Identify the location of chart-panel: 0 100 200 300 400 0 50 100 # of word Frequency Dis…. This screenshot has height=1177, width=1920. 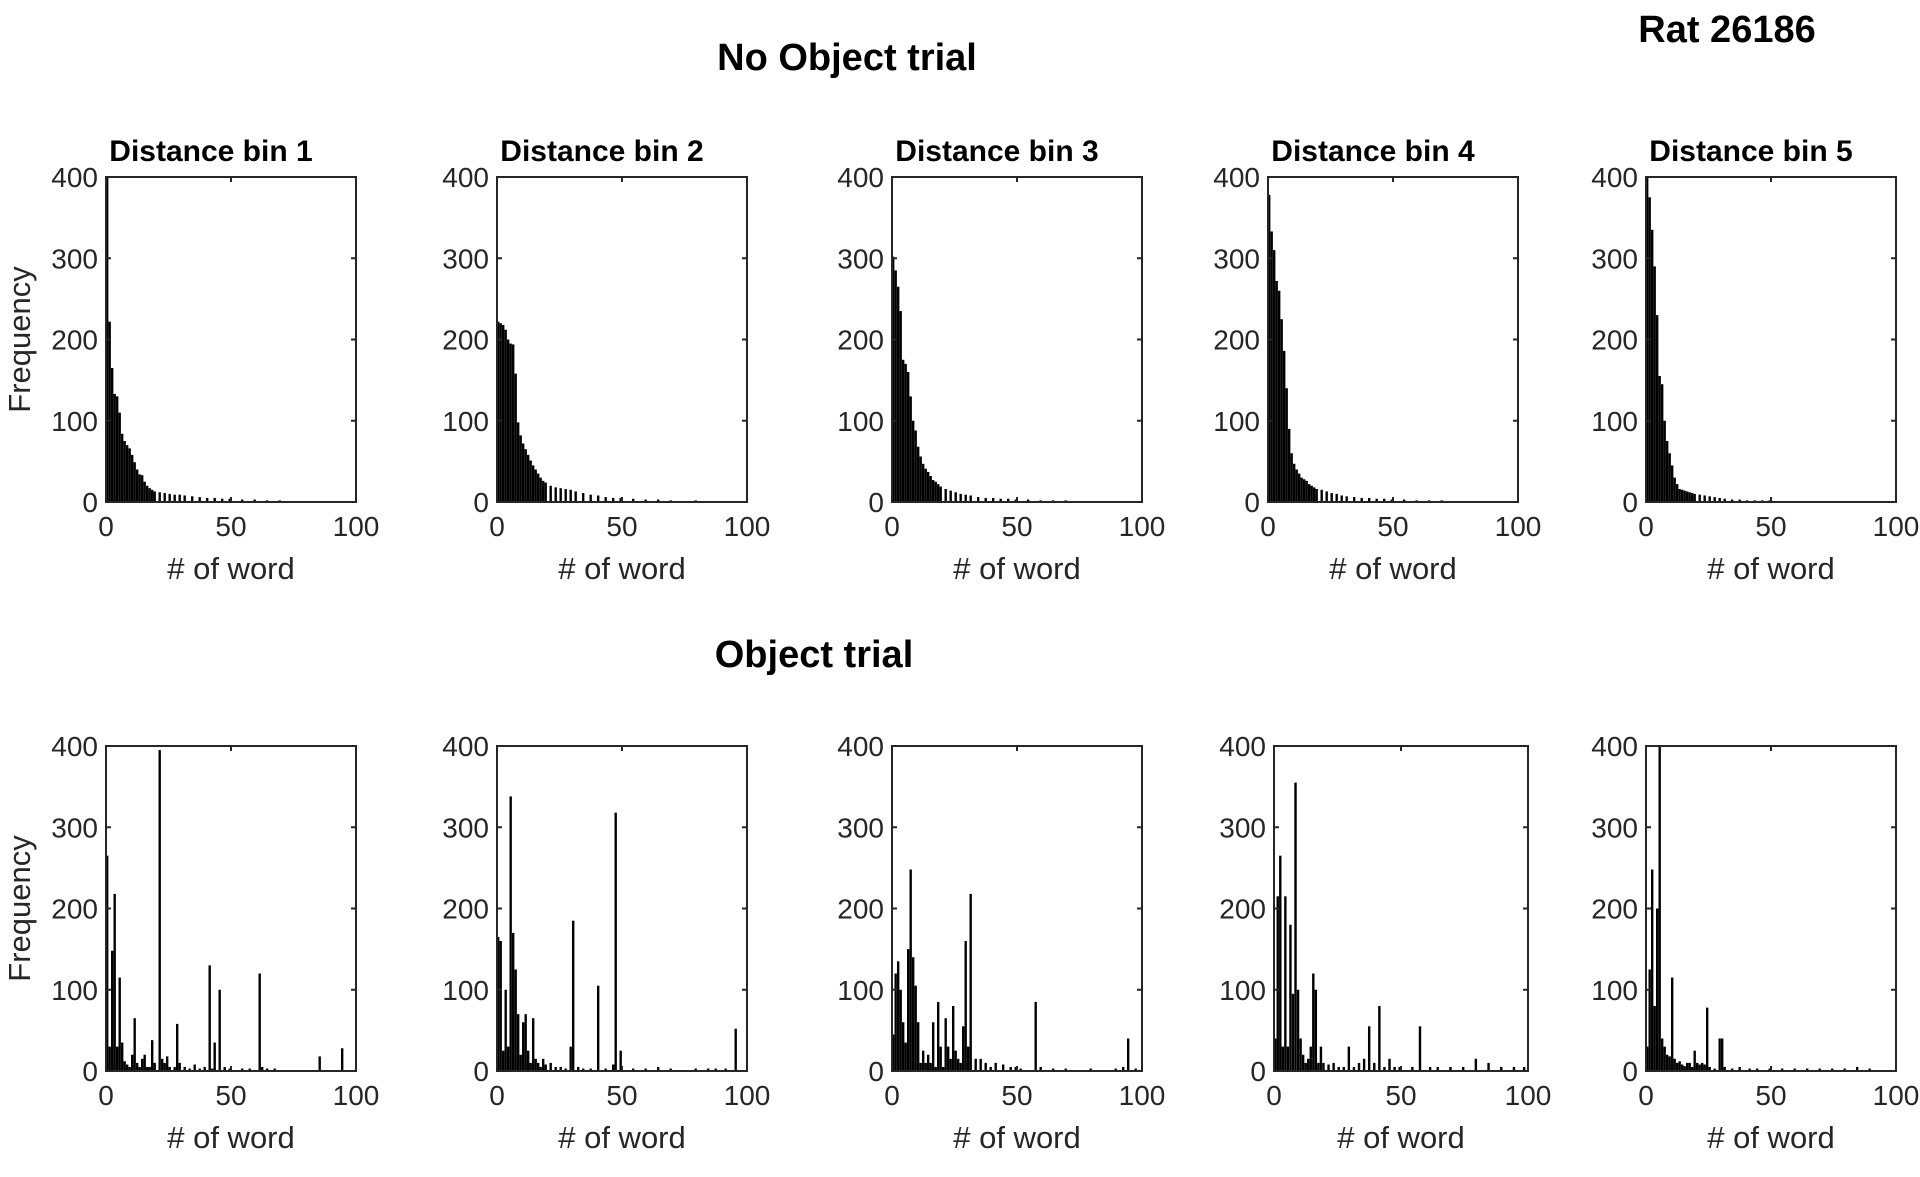
(190, 360).